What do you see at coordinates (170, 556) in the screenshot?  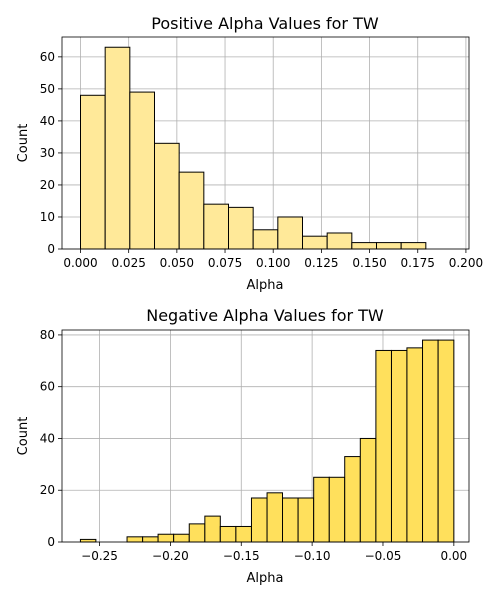 I see `x-tick-label: −0.20` at bounding box center [170, 556].